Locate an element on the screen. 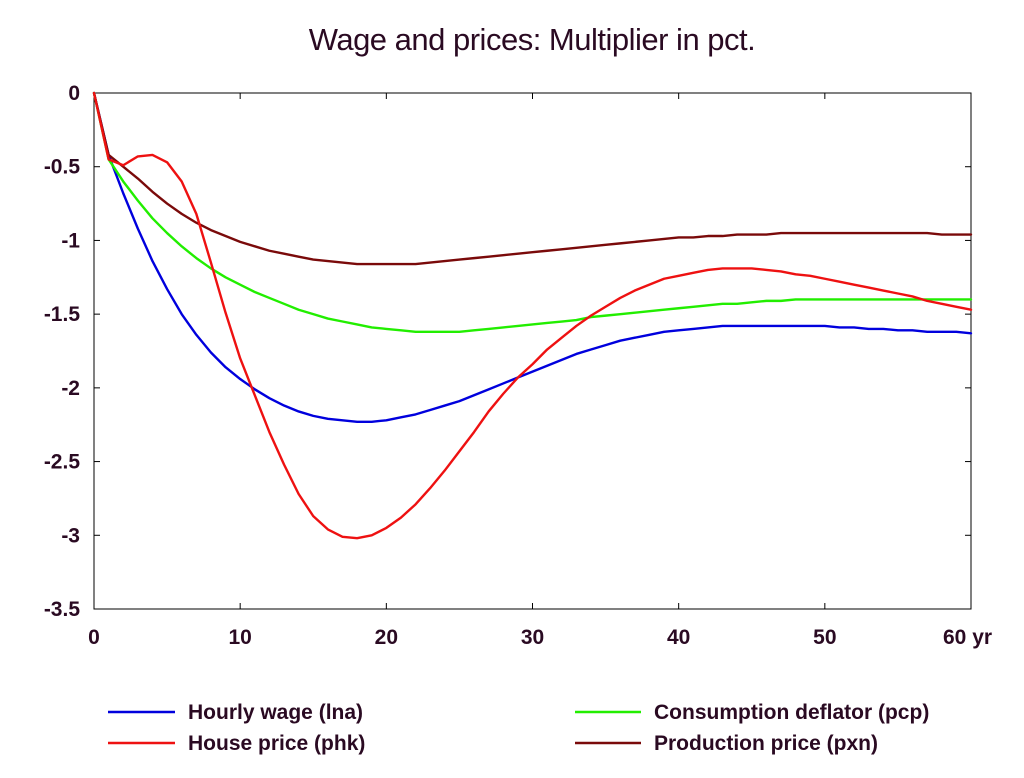 Image resolution: width=1024 pixels, height=778 pixels. legend-label: Hourly wage (lna) is located at coordinates (275, 712).